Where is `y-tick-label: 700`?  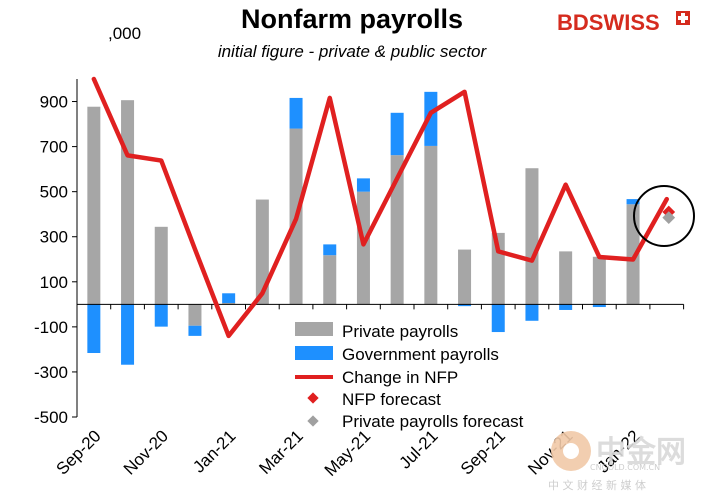
y-tick-label: 700 is located at coordinates (54, 147).